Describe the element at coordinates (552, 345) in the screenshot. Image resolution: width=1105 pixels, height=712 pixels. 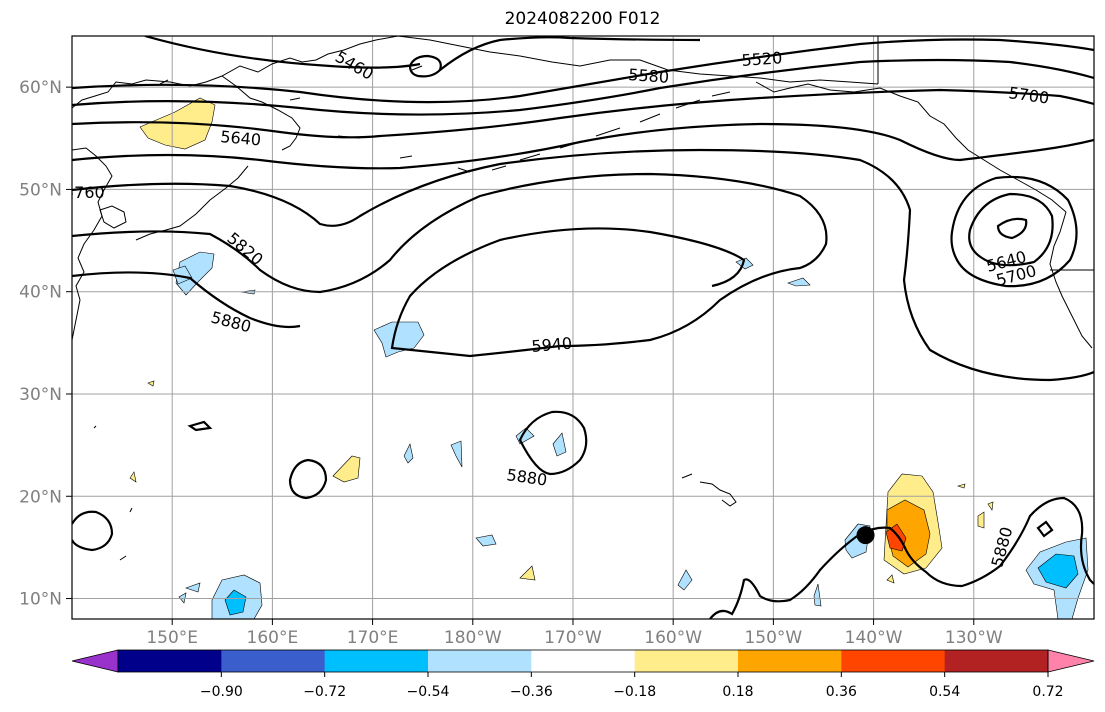
I see `contour-label: 5940` at that location.